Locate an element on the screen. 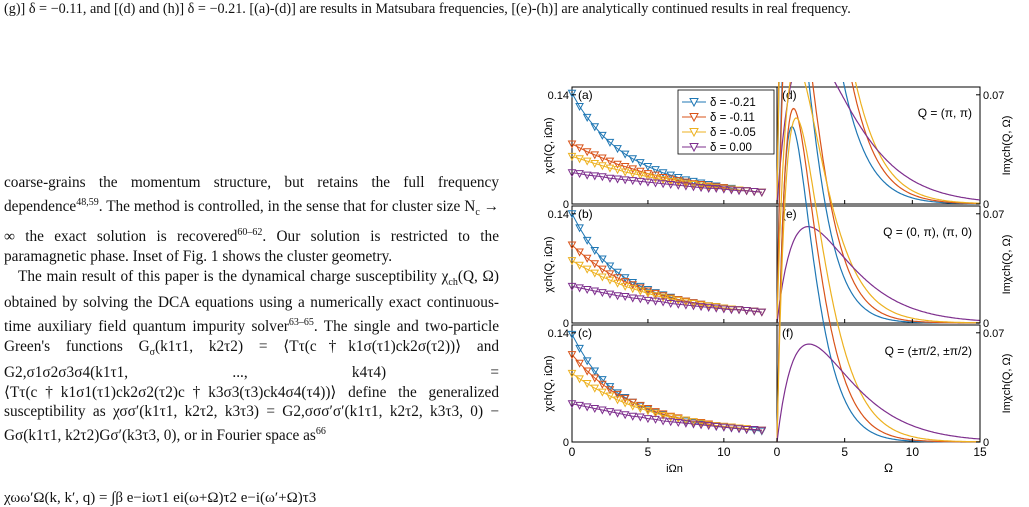 The height and width of the screenshot is (507, 1029). q-vector-label: Q = (π, π) is located at coordinates (945, 113).